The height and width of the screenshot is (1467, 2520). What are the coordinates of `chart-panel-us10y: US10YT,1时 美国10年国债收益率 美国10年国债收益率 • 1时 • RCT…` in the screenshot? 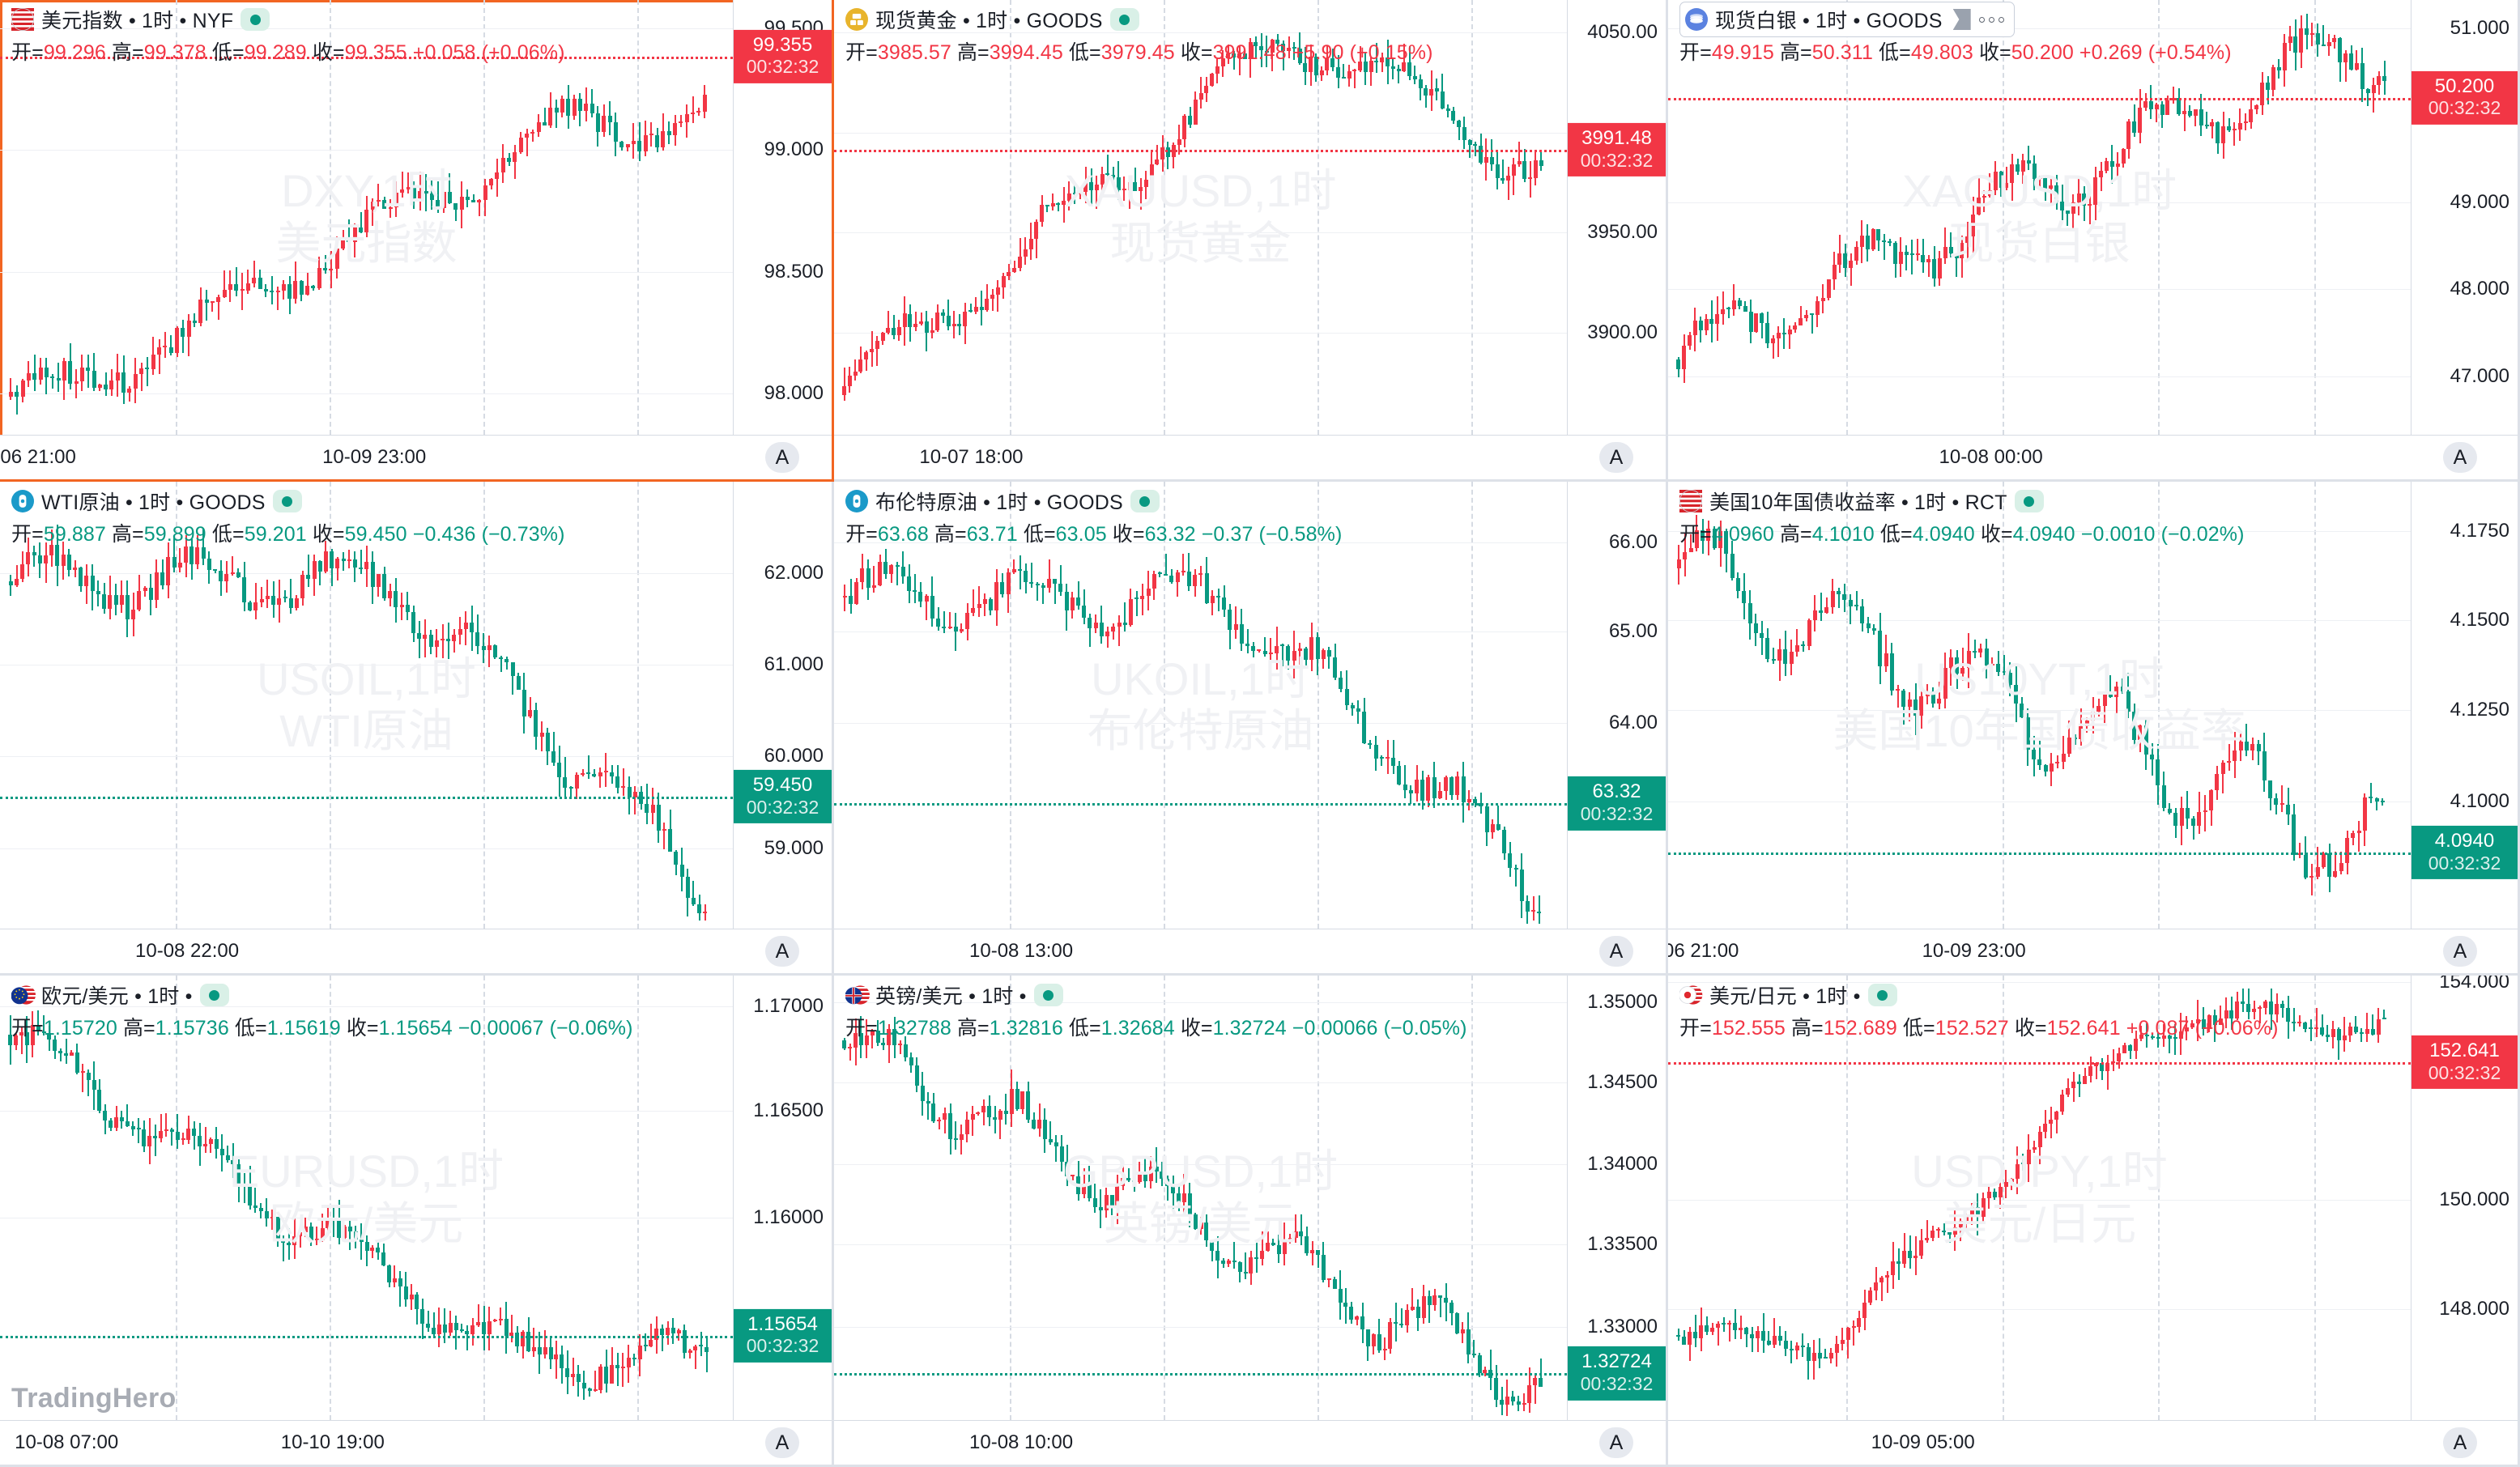 It's located at (2094, 729).